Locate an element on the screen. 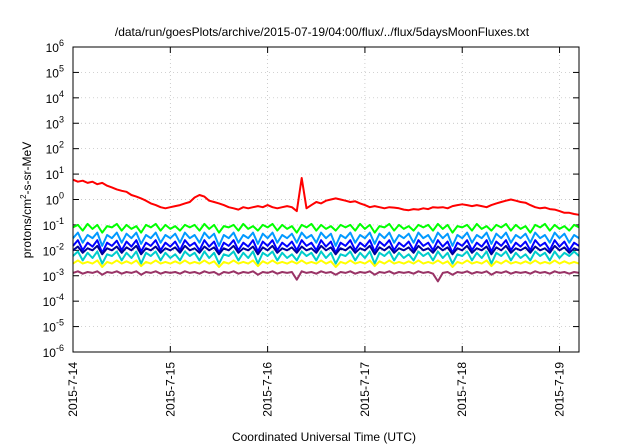 Image resolution: width=640 pixels, height=448 pixels. y-tick-label: 10³ is located at coordinates (55, 122).